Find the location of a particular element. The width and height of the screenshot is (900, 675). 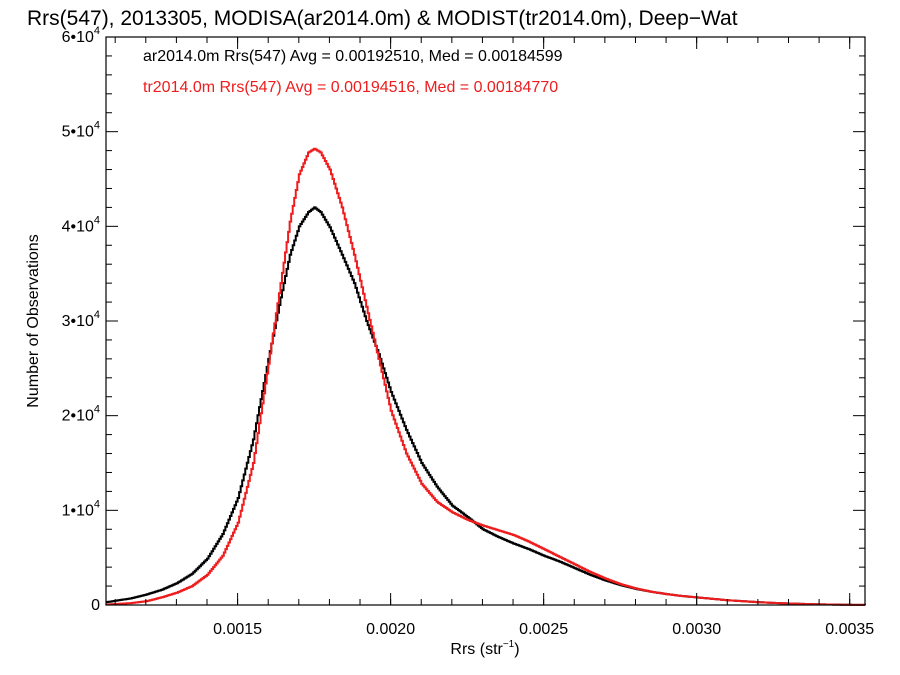

x-axis-label: Rrs (str−1) is located at coordinates (484, 648).